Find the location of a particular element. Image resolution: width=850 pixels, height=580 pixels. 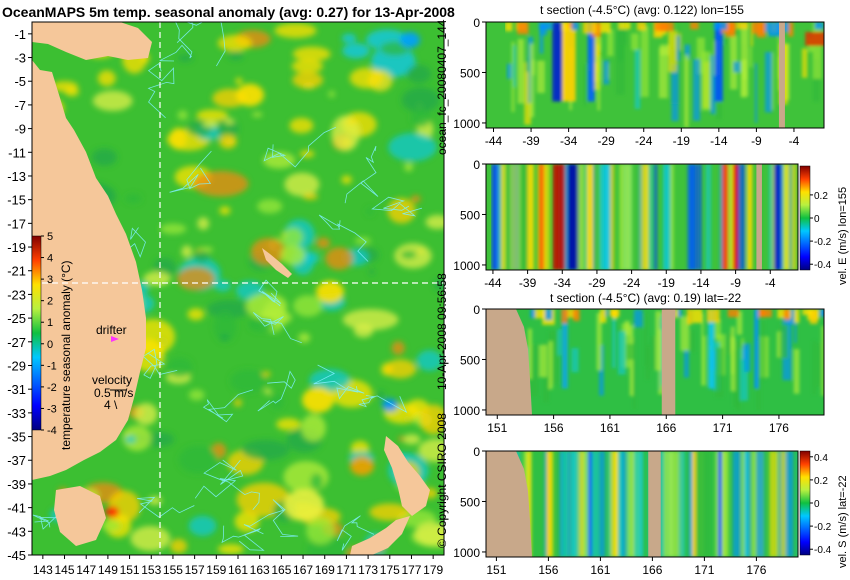

map-y-tick-label: -17 is located at coordinates (16, 223).